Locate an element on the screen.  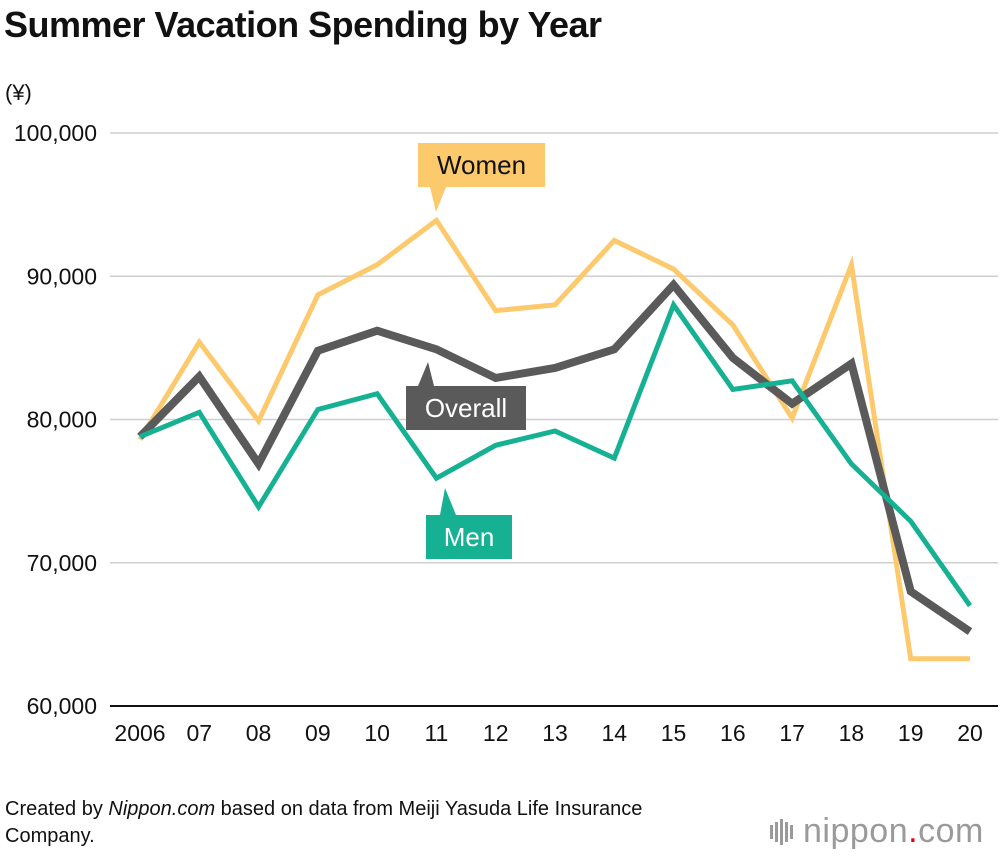
x-tick-label: 19 is located at coordinates (911, 733).